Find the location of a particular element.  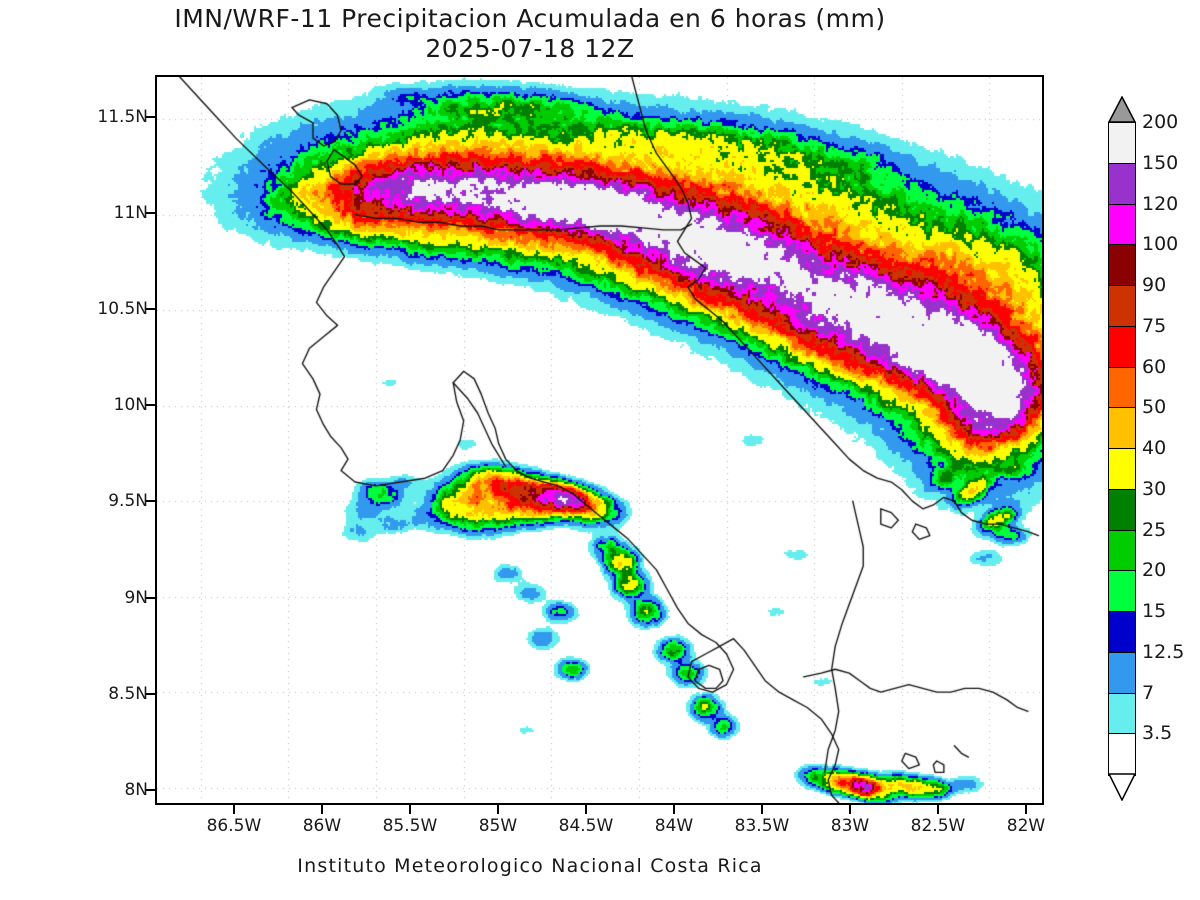

colorbar-tick-label: 15 is located at coordinates (1154, 611).